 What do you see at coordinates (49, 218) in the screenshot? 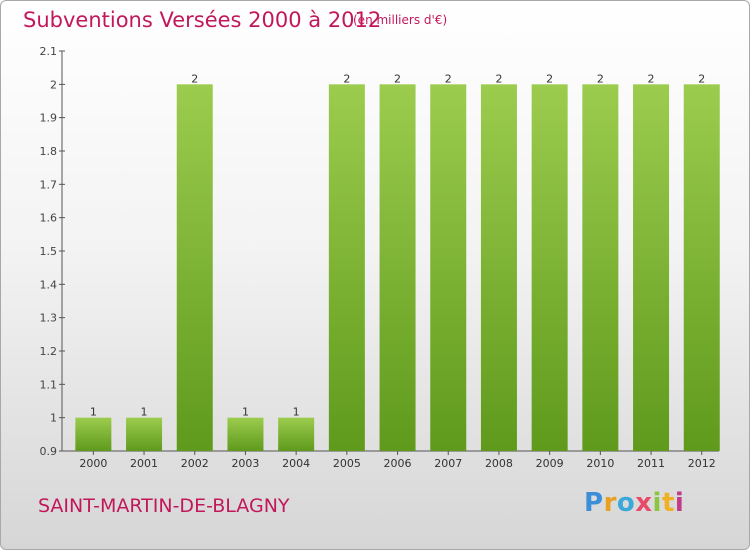
I see `y-tick-label: 1.6` at bounding box center [49, 218].